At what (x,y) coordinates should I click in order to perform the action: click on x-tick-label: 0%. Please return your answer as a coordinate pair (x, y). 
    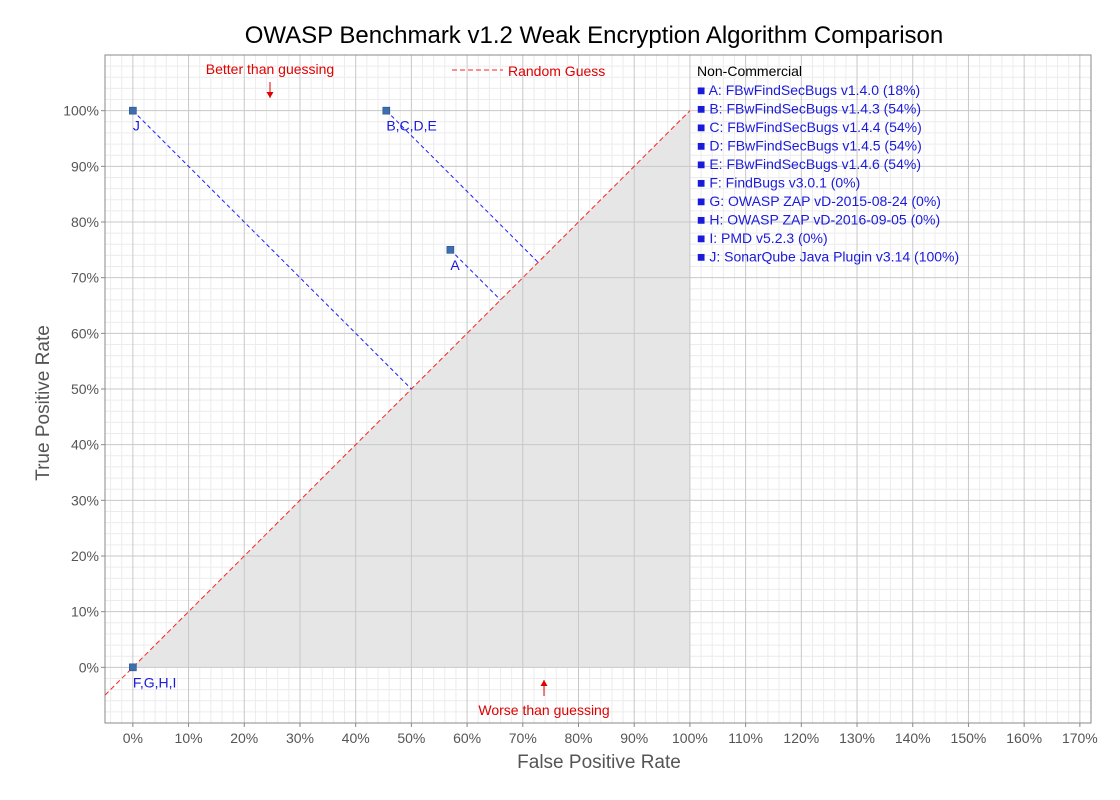
    Looking at the image, I should click on (133, 738).